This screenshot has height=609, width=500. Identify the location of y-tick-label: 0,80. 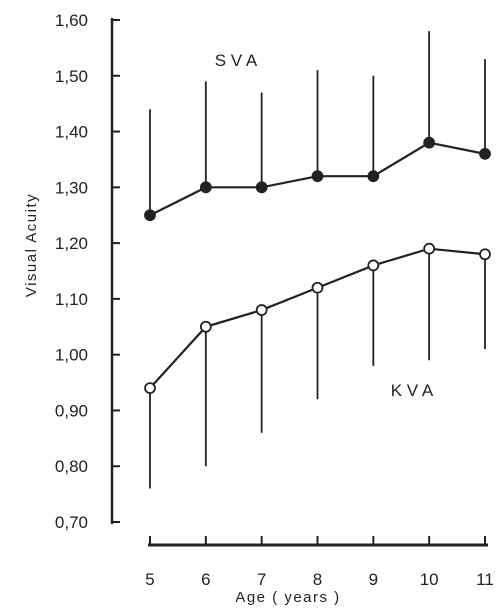
(71, 466).